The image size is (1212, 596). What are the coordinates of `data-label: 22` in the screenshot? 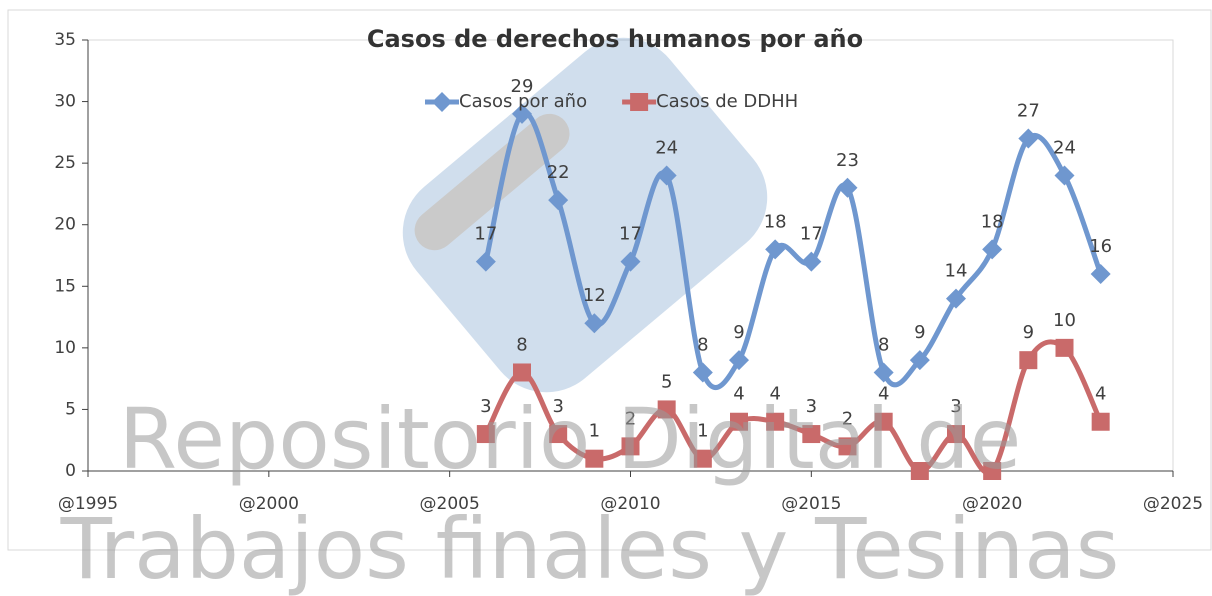 It's located at (558, 172).